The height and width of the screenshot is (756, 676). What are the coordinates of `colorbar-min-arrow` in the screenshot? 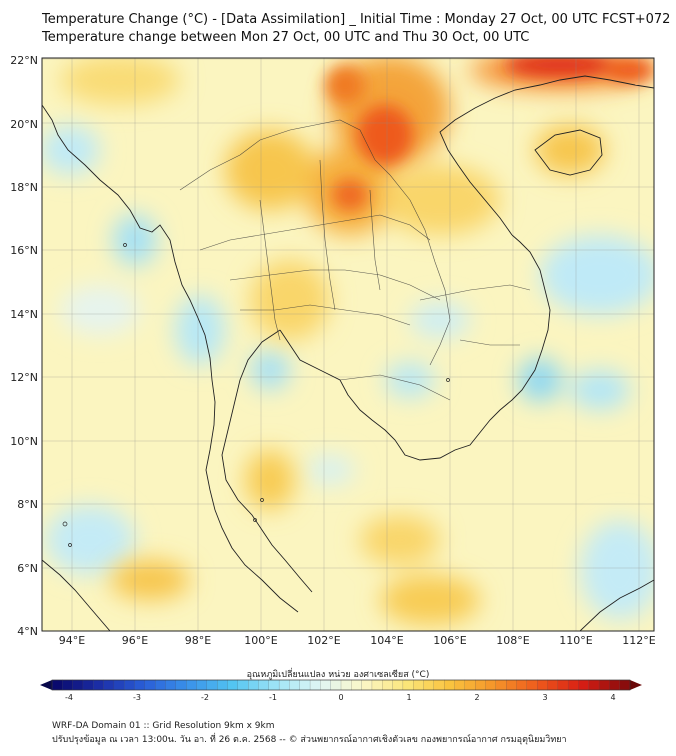 It's located at (46, 685).